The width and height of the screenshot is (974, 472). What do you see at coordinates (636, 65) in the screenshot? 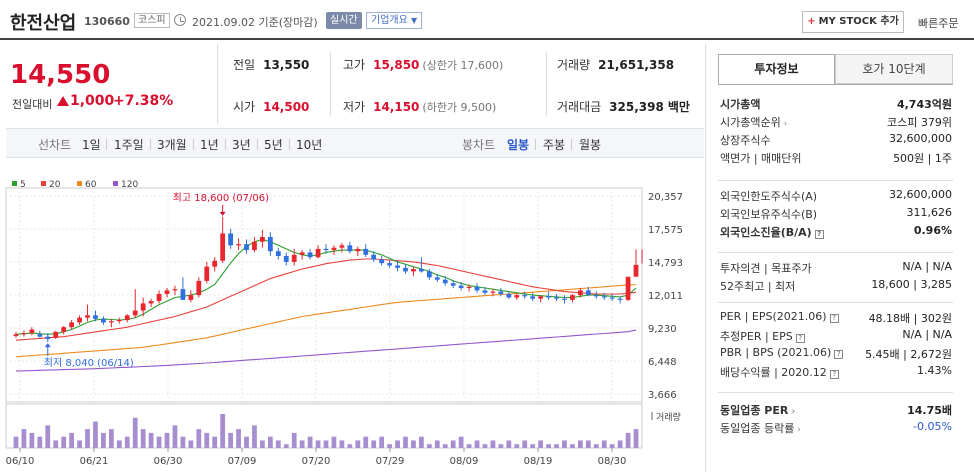
I see `stat-value: 21,651,358` at bounding box center [636, 65].